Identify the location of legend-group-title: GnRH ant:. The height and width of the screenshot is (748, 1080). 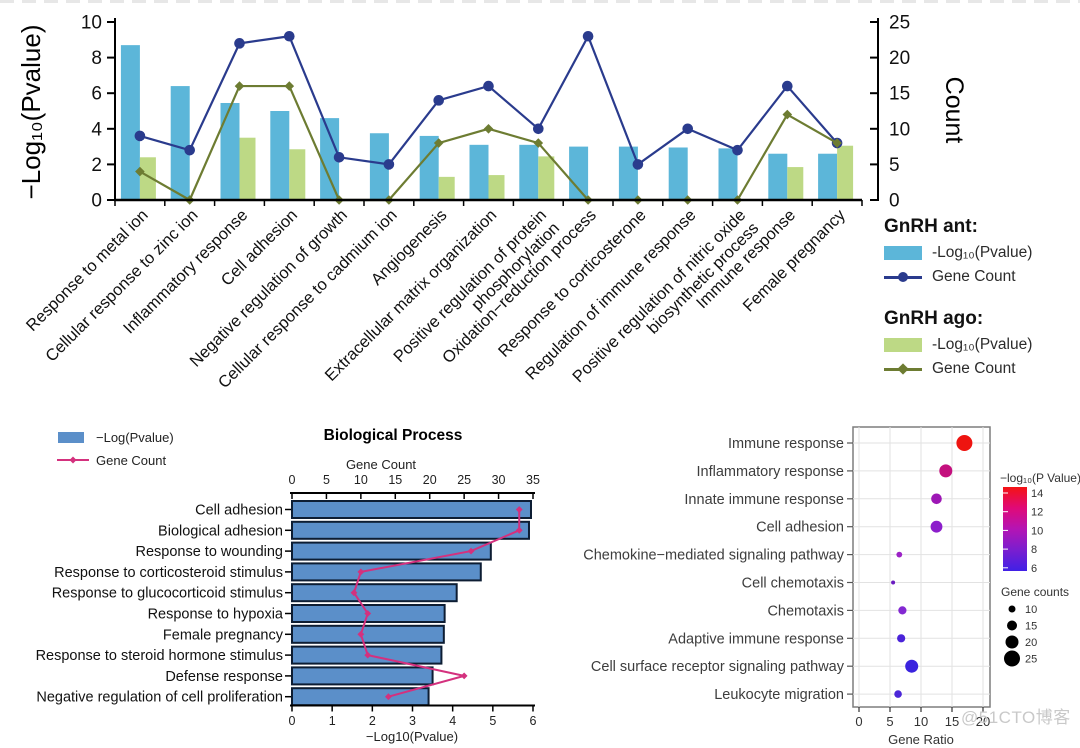
(931, 226).